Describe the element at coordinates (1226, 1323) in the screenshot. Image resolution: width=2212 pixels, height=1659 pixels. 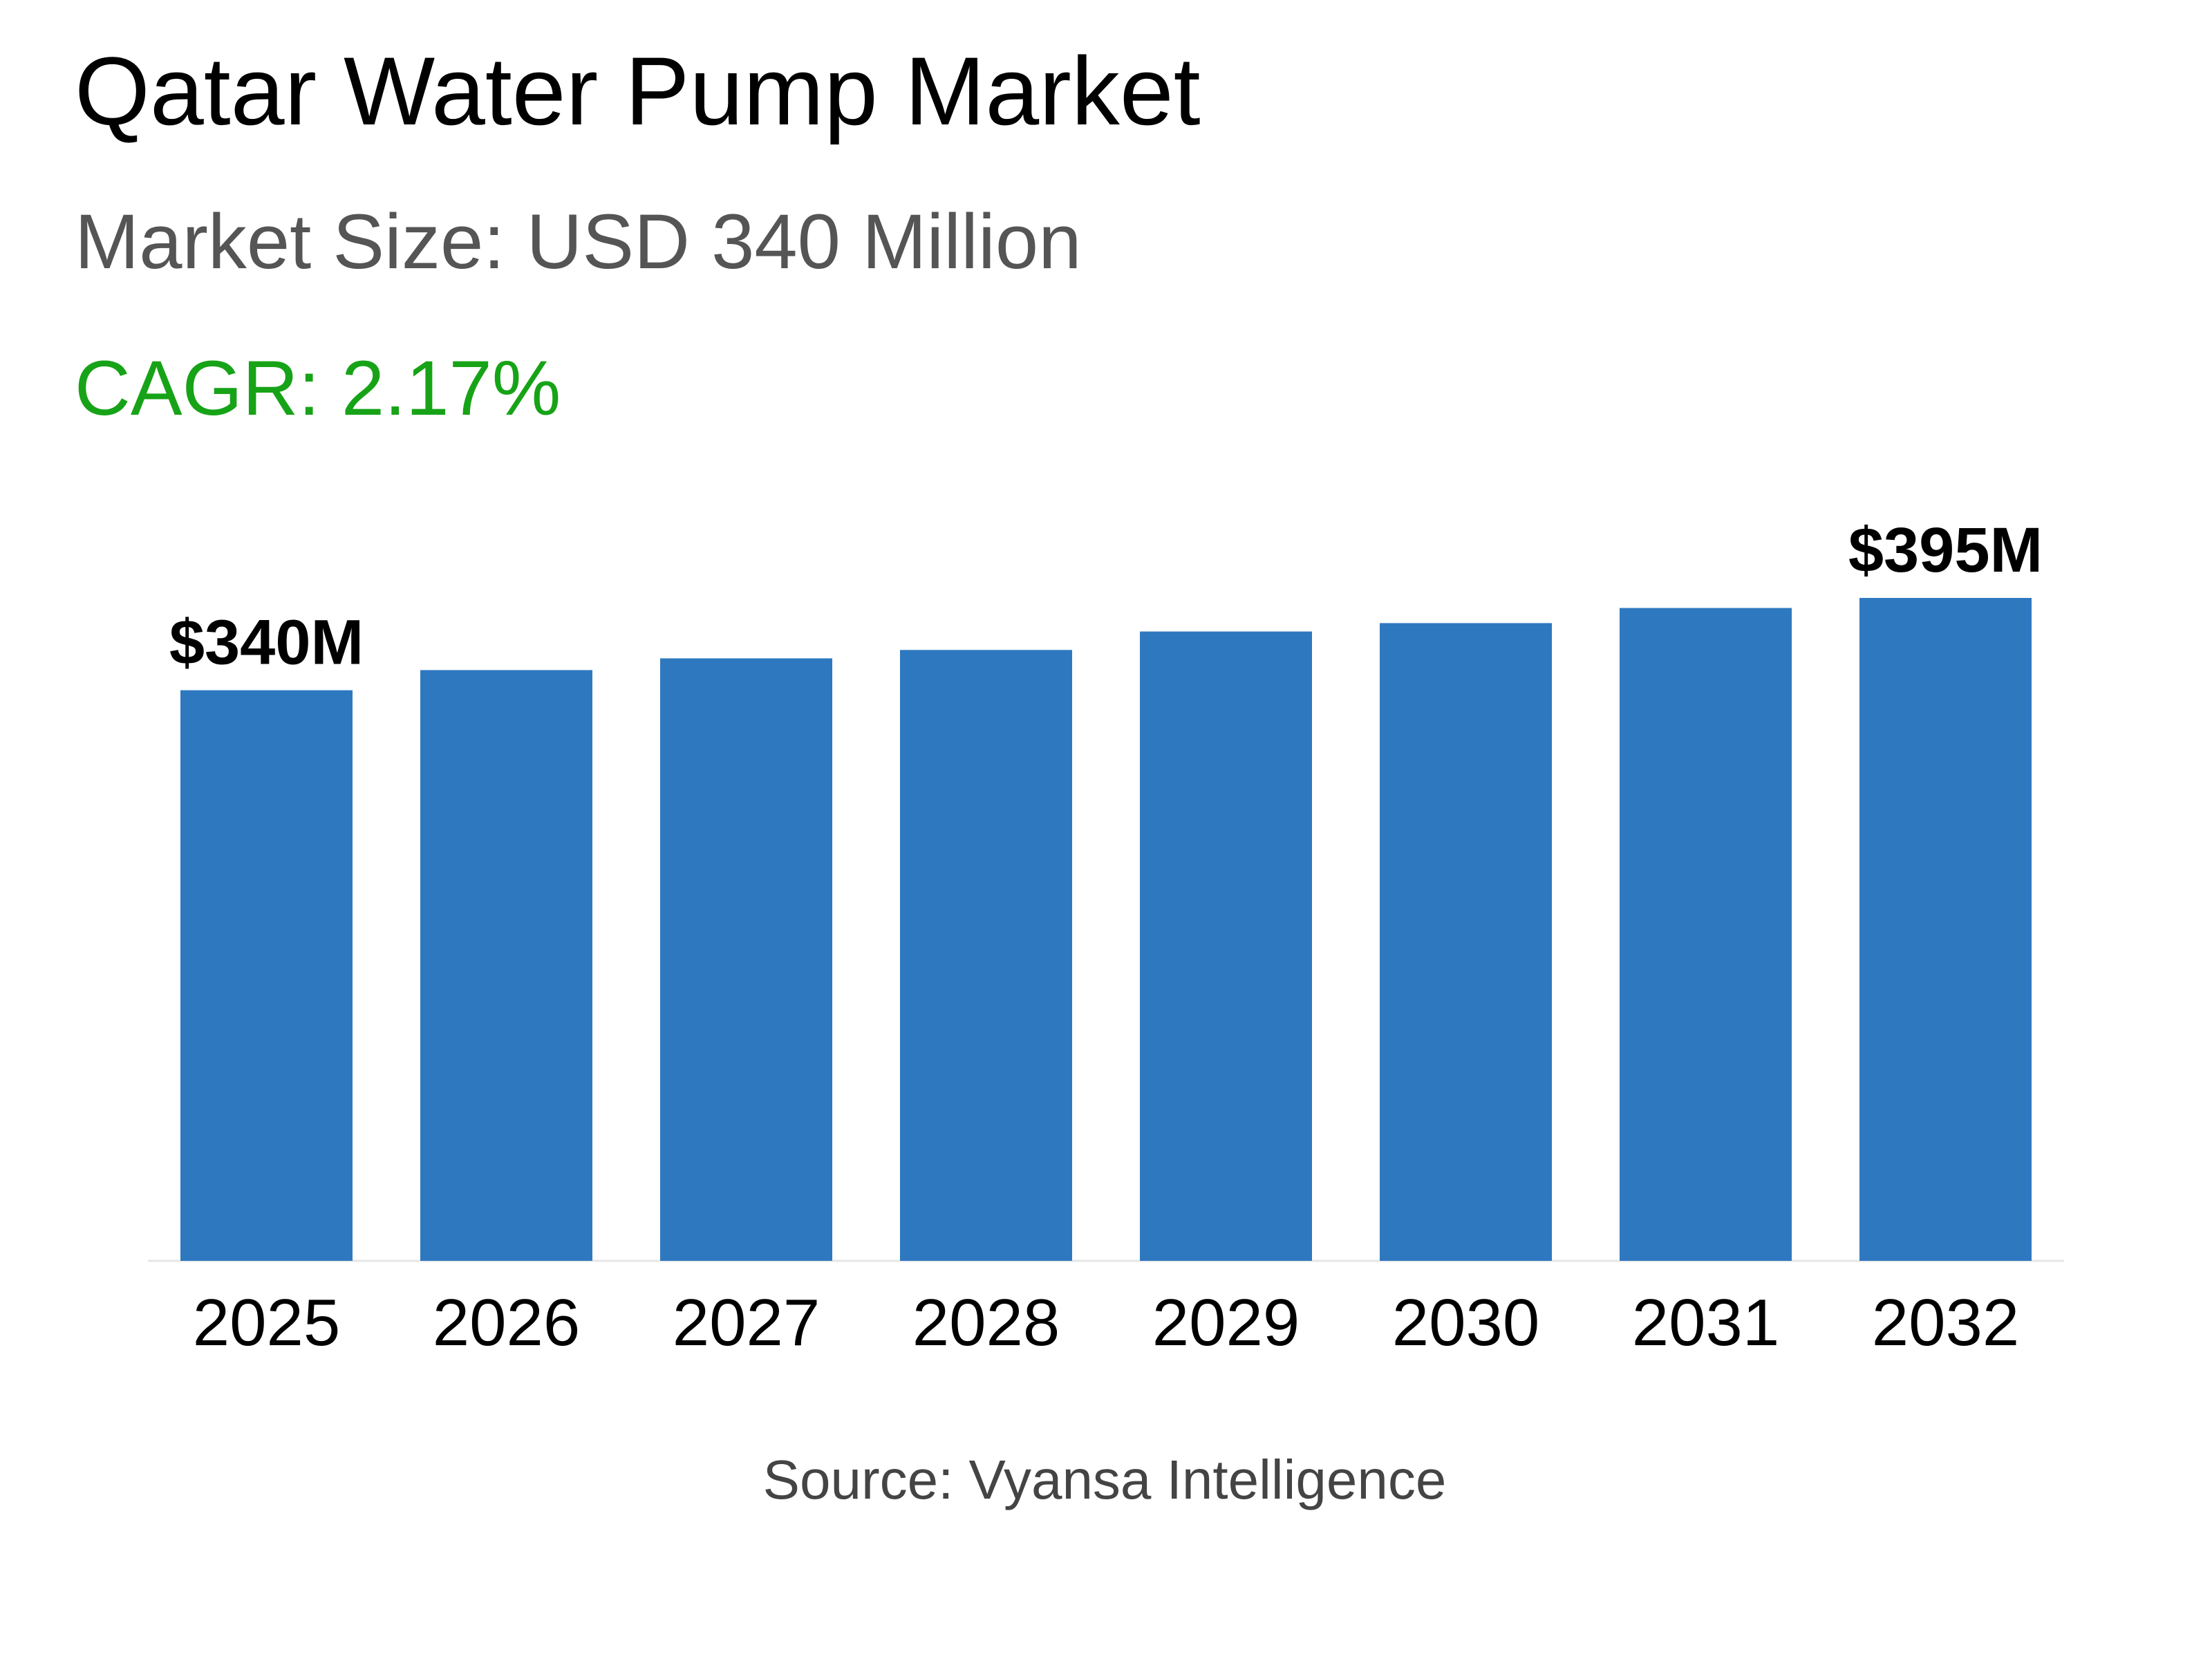
I see `x-tick-label: 2029` at that location.